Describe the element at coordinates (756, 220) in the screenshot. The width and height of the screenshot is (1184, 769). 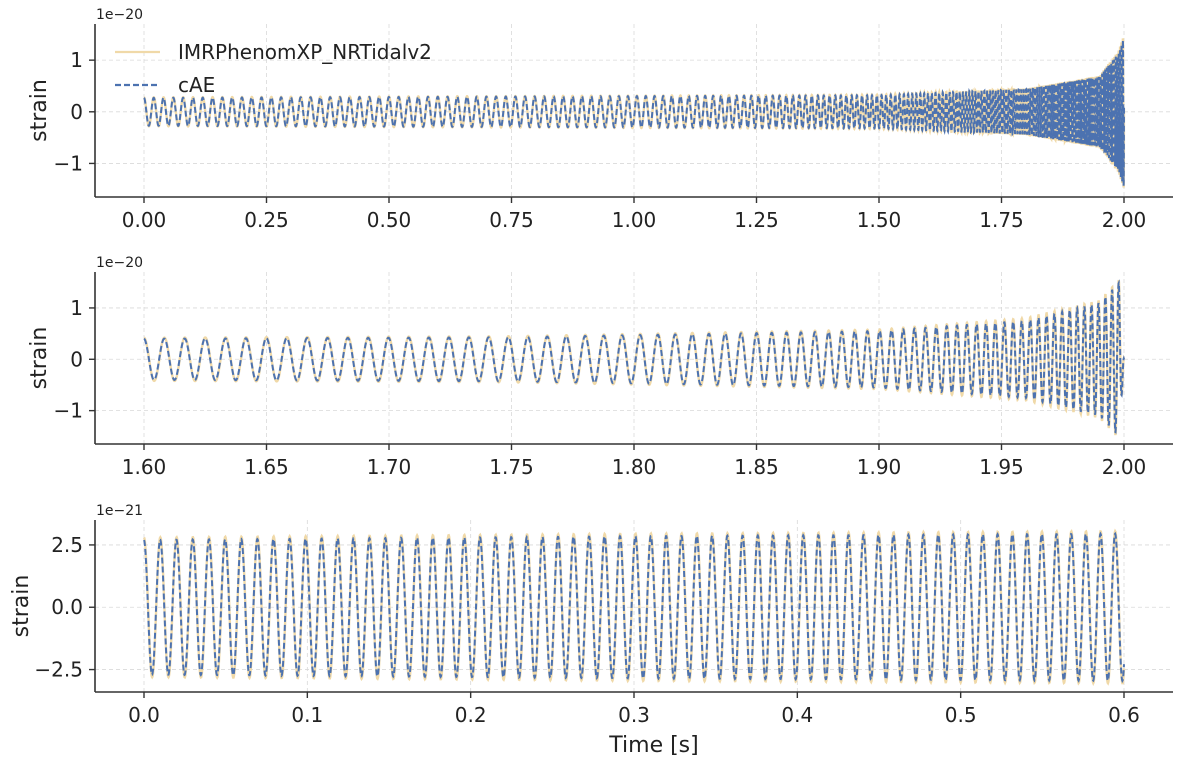
I see `x-tick-label: 1.25` at that location.